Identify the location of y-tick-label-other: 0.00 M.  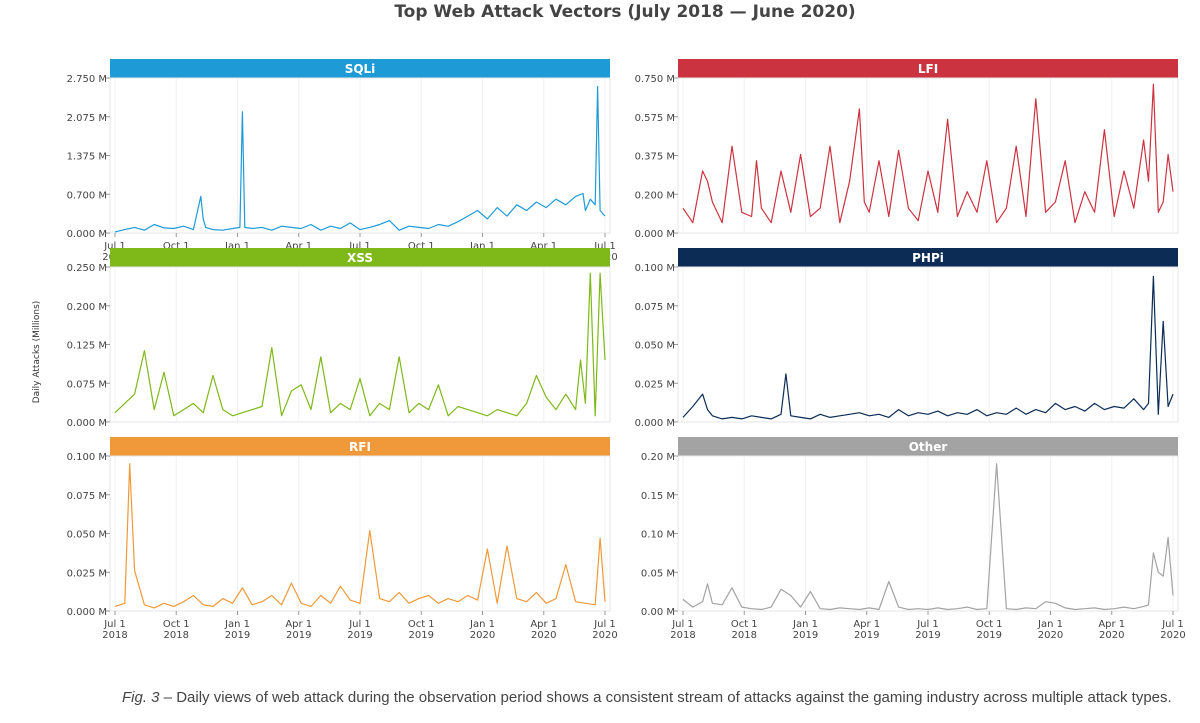
(658, 612).